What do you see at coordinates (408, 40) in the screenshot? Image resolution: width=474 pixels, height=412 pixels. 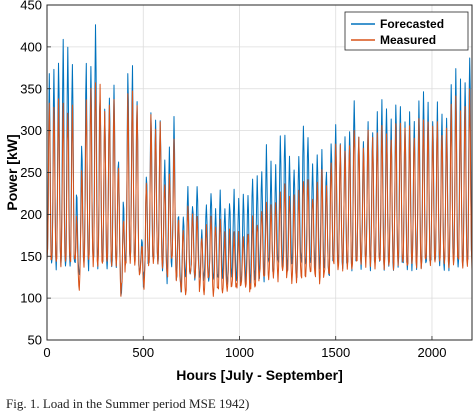 I see `legend-label-measured: Measured` at bounding box center [408, 40].